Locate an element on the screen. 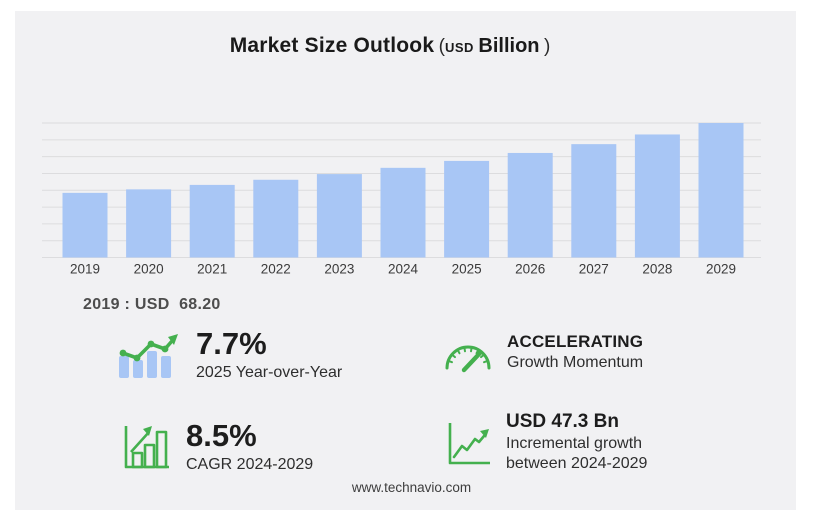  x-tick-label-2023: 2023 is located at coordinates (339, 269).